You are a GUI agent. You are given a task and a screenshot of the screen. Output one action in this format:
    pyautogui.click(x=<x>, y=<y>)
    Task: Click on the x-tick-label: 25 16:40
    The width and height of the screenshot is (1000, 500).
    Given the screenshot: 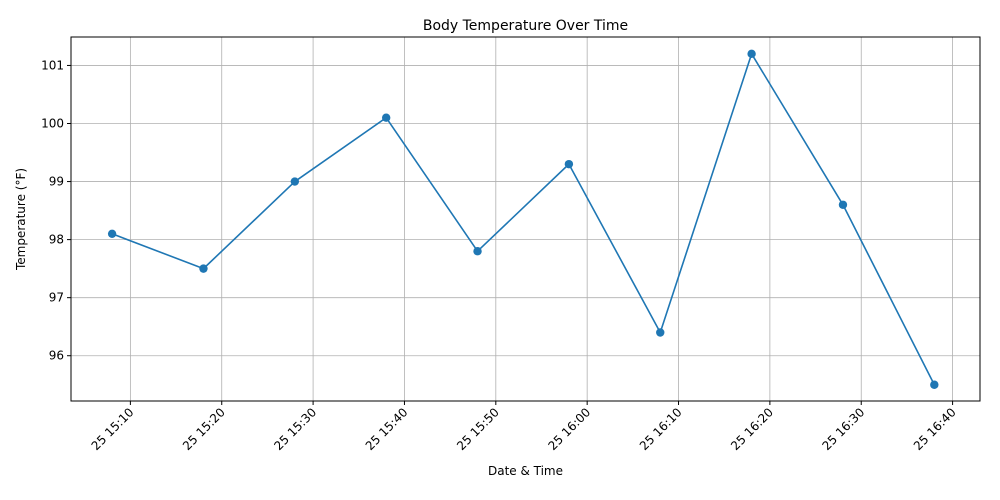 What is the action you would take?
    pyautogui.click(x=935, y=429)
    